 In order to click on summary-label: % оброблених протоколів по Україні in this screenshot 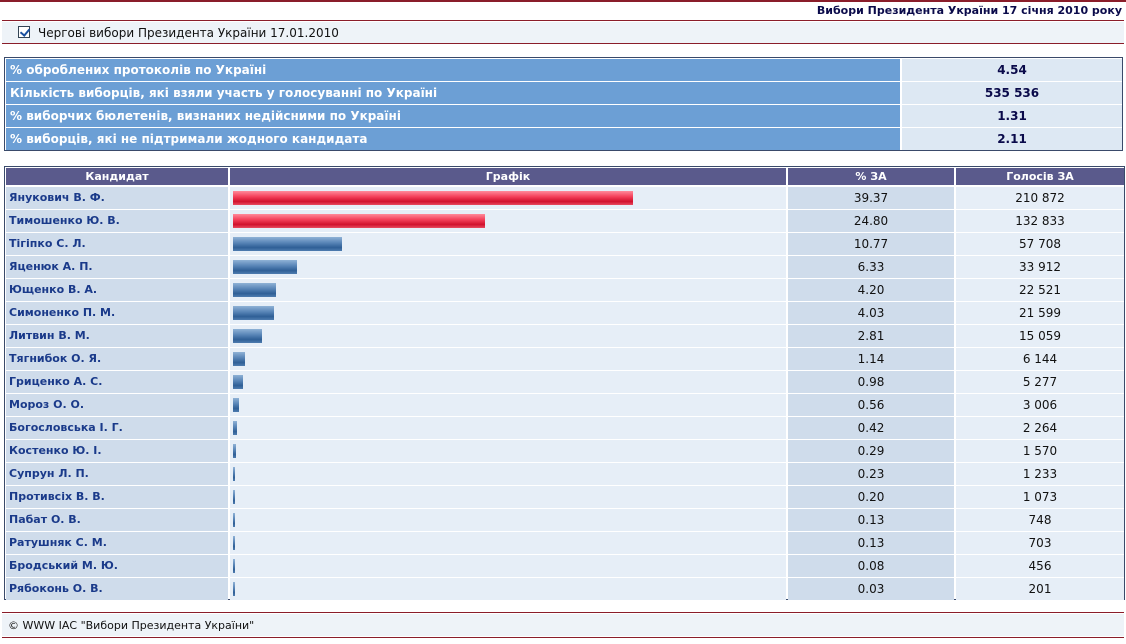, I will do `click(453, 70)`.